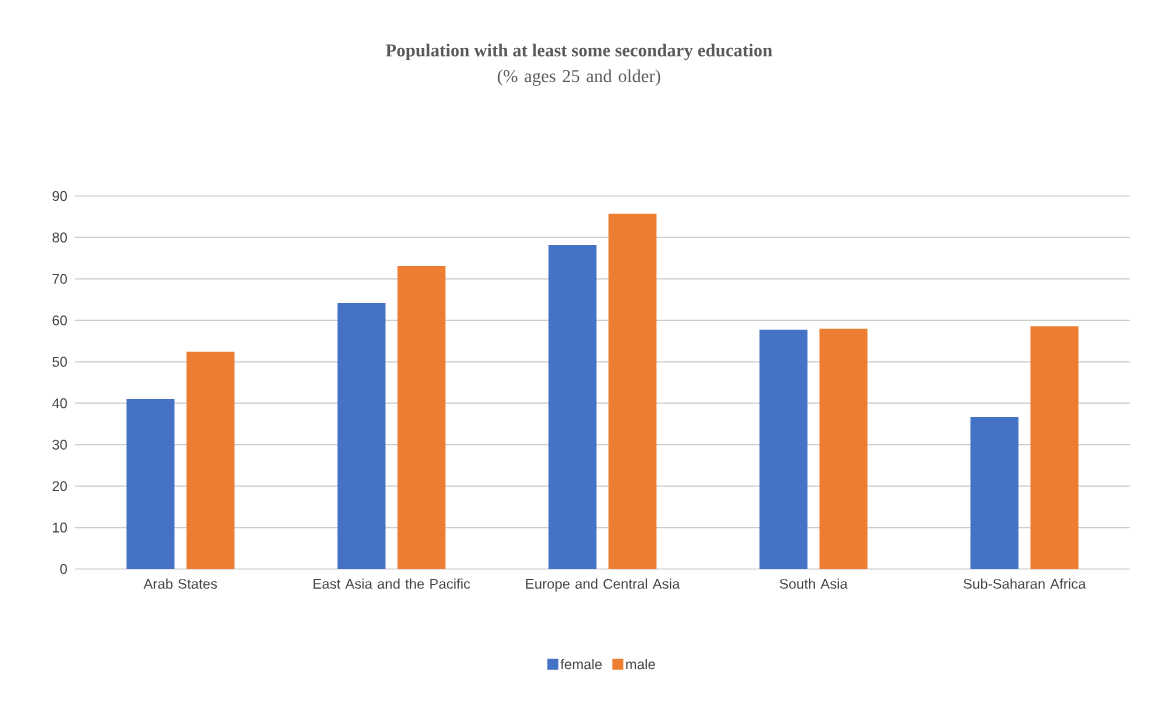 The height and width of the screenshot is (718, 1158). I want to click on x-tick-label: East Asia and the Pacific, so click(392, 583).